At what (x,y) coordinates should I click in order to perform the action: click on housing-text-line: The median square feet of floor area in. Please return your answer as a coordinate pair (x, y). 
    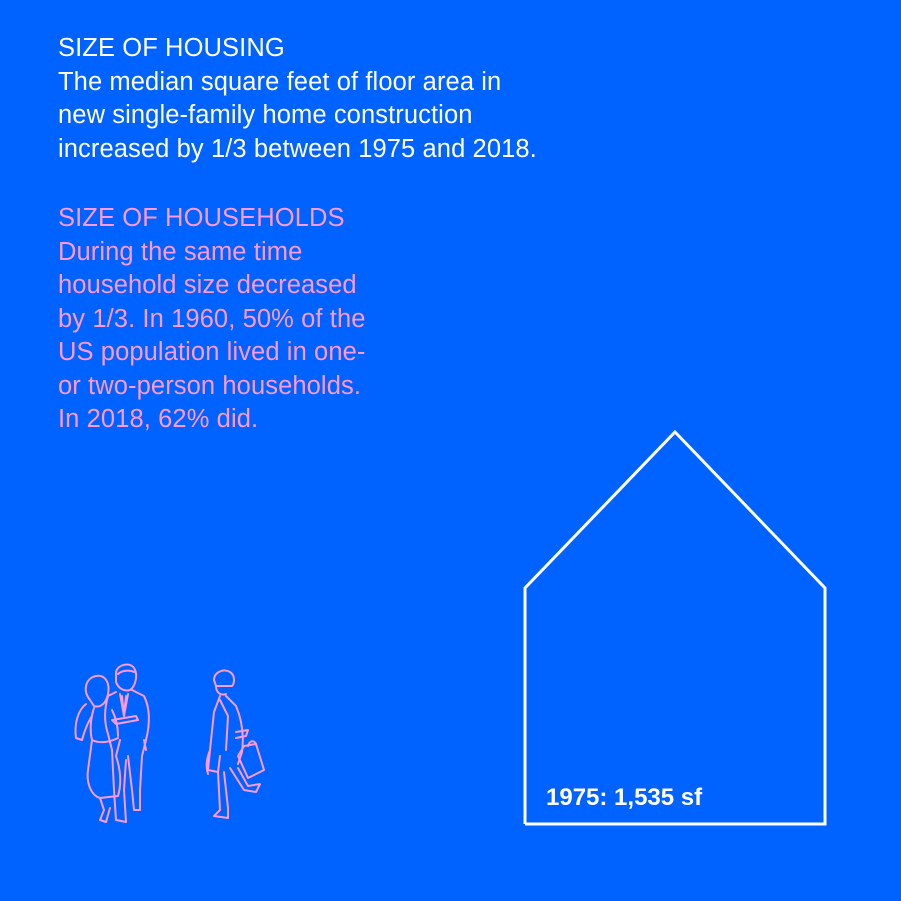
    Looking at the image, I should click on (280, 81).